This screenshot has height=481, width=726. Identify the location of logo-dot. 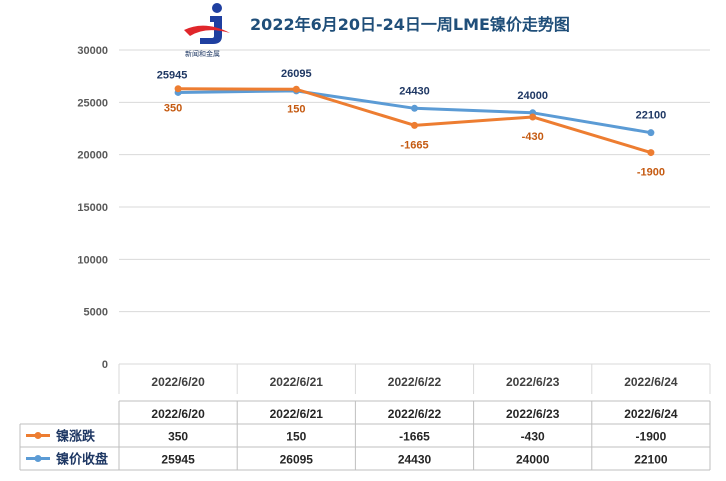
(217, 8).